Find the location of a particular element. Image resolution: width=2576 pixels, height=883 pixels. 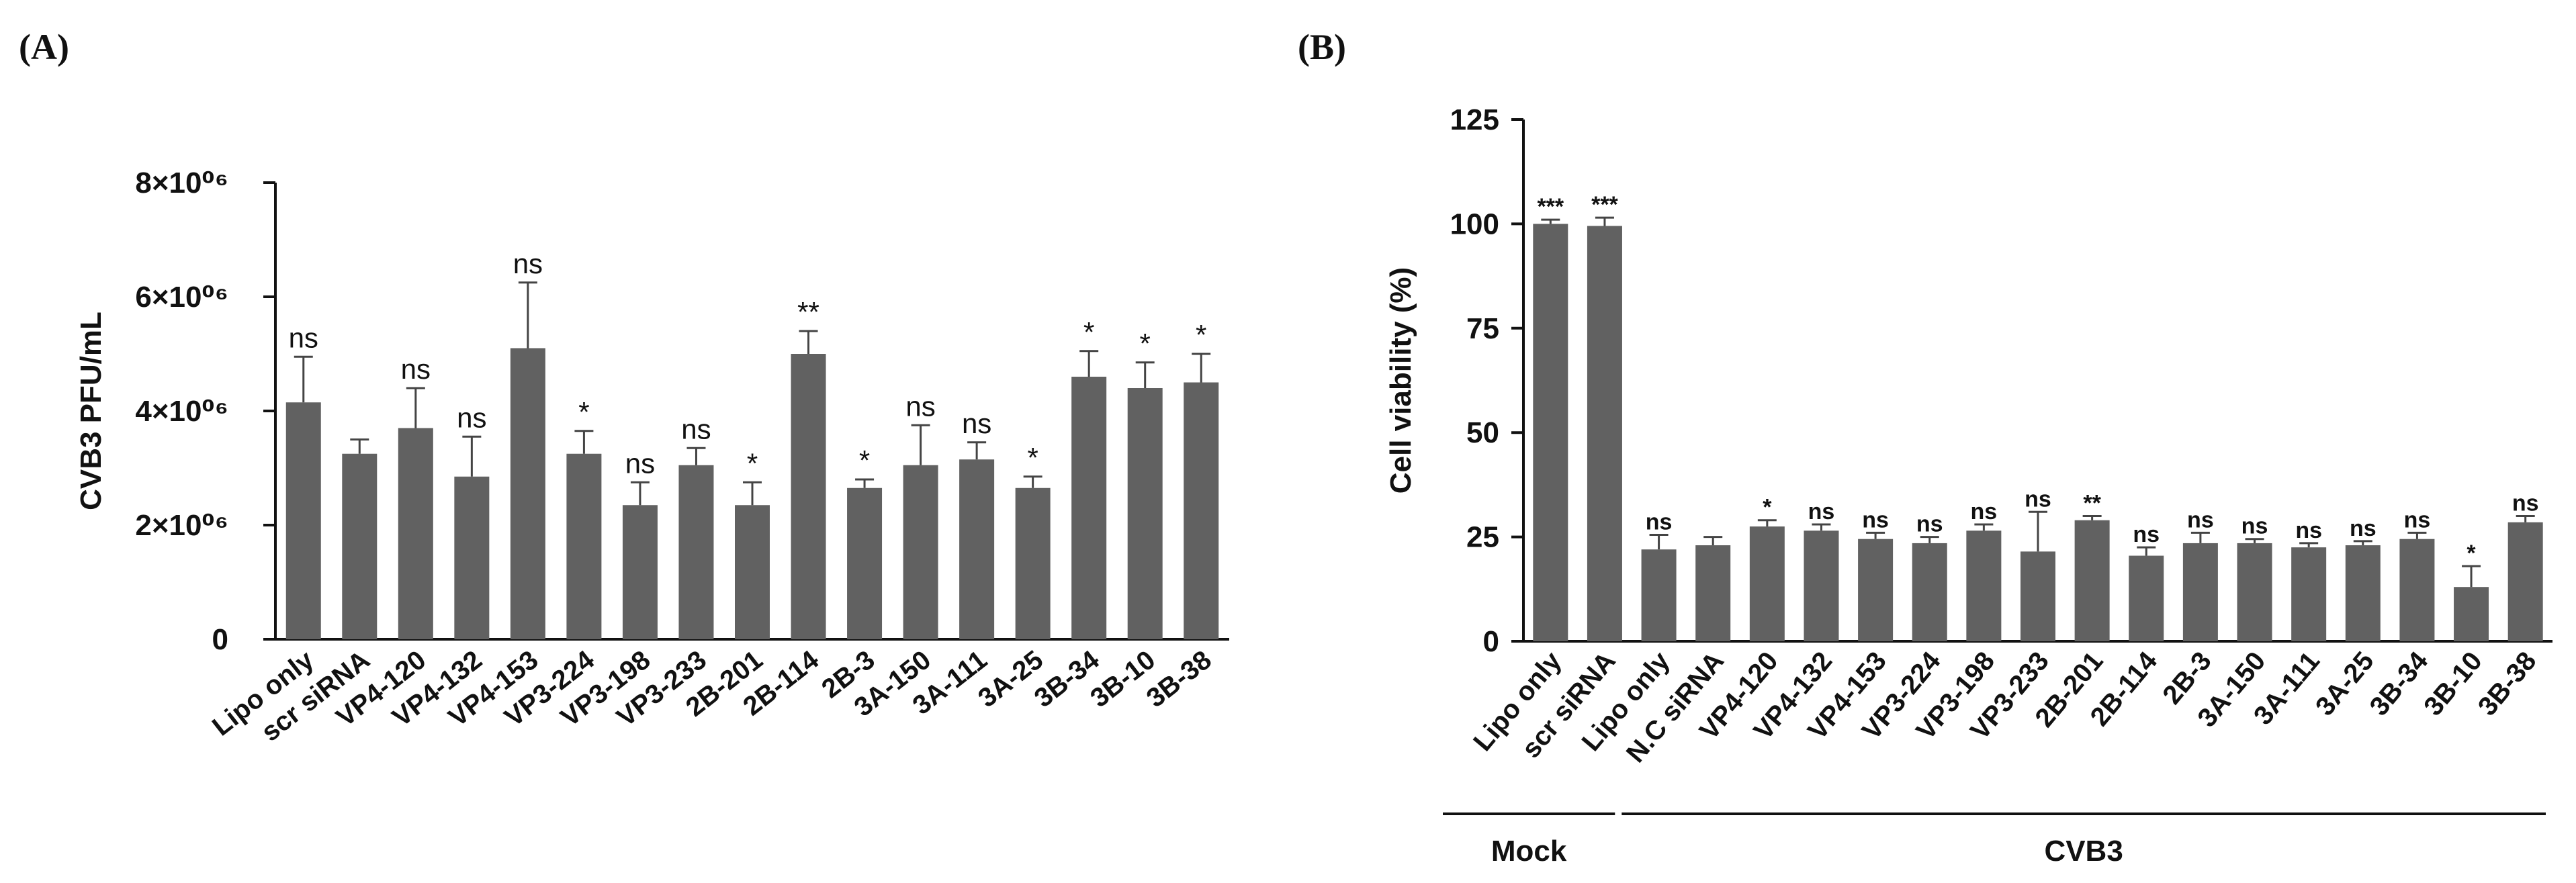

category-label-a: 3B-38 is located at coordinates (1179, 679).